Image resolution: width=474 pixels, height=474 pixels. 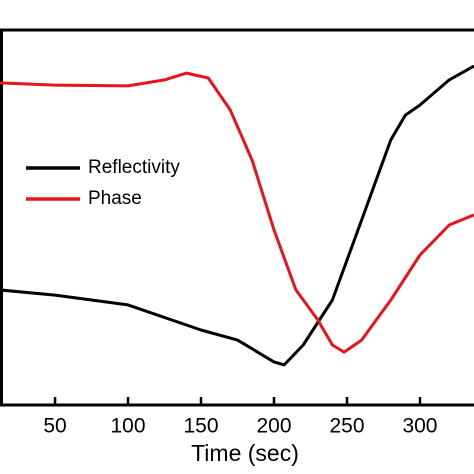 What do you see at coordinates (245, 453) in the screenshot?
I see `x-axis-title: Time (sec)` at bounding box center [245, 453].